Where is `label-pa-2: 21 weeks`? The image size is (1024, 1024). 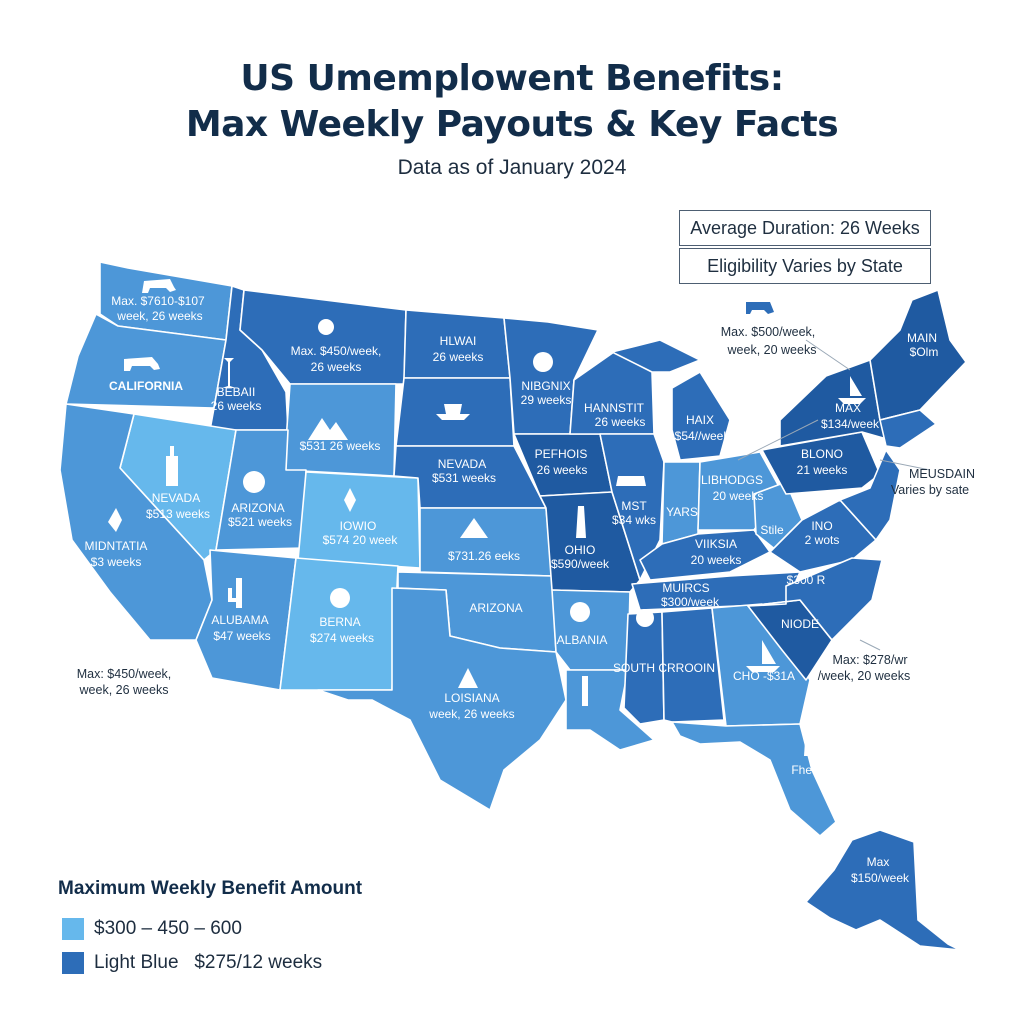 label-pa-2: 21 weeks is located at coordinates (822, 470).